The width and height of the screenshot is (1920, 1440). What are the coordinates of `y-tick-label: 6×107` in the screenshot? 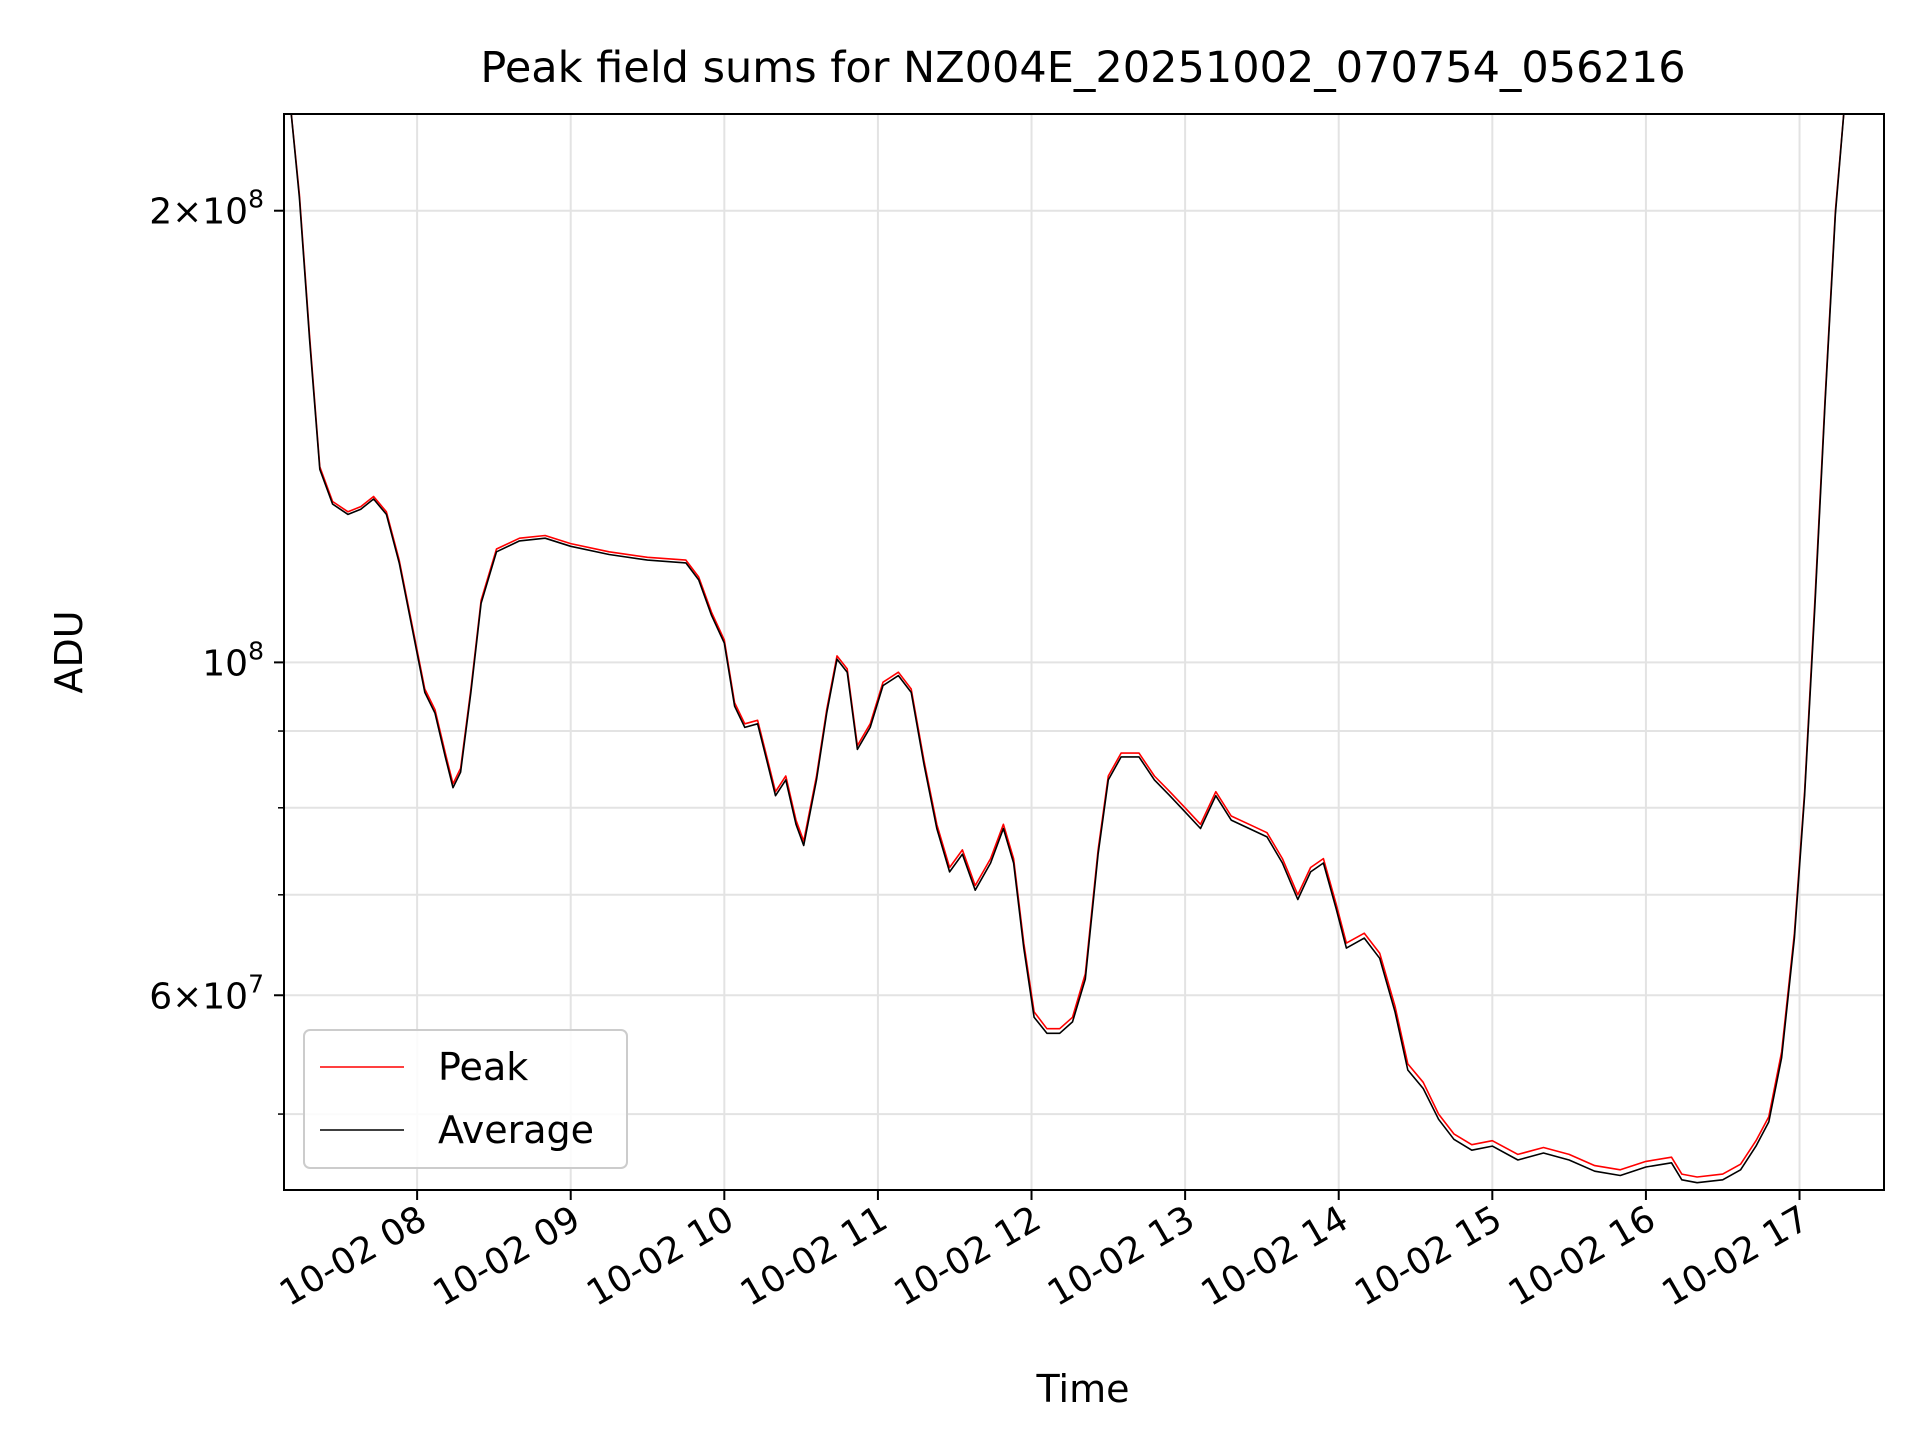 It's located at (206, 993).